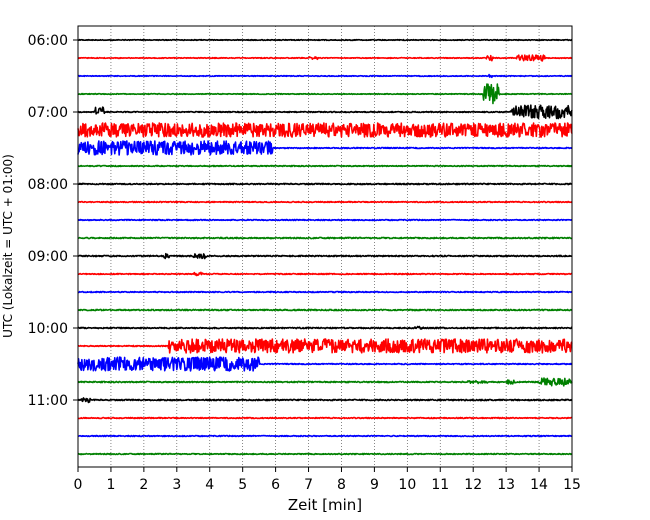 This screenshot has height=520, width=650. I want to click on x-tick-label-9: 9, so click(374, 485).